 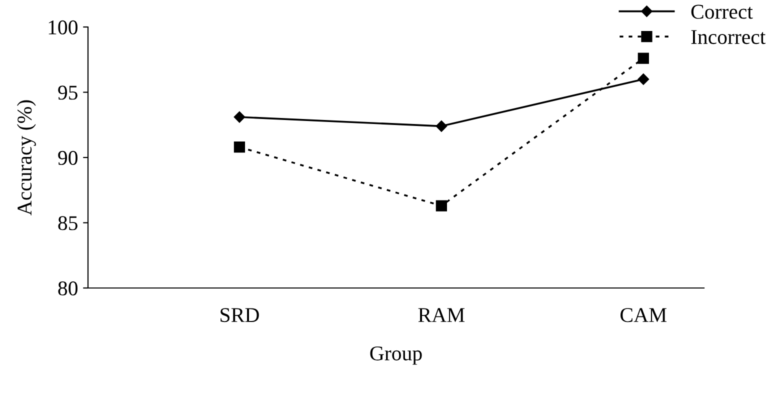 What do you see at coordinates (68, 93) in the screenshot?
I see `y-tick-label: 95` at bounding box center [68, 93].